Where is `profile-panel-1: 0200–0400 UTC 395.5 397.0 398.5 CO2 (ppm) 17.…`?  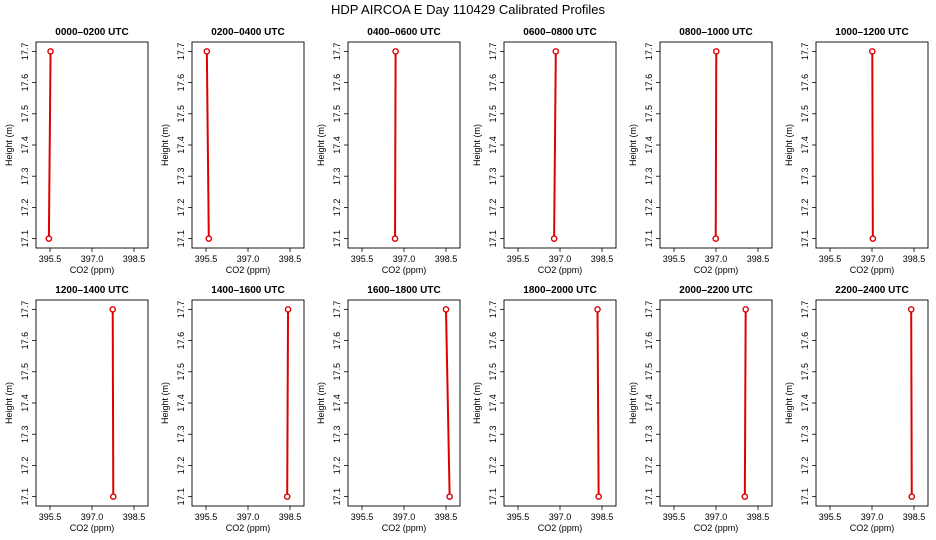
profile-panel-1: 0200–0400 UTC 395.5 397.0 398.5 CO2 (ppm) 17.… is located at coordinates (232, 151).